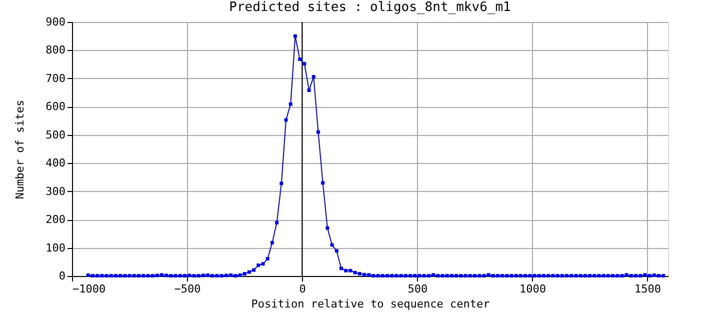  I want to click on x-axis-title: Position relative to sequence center, so click(370, 304).